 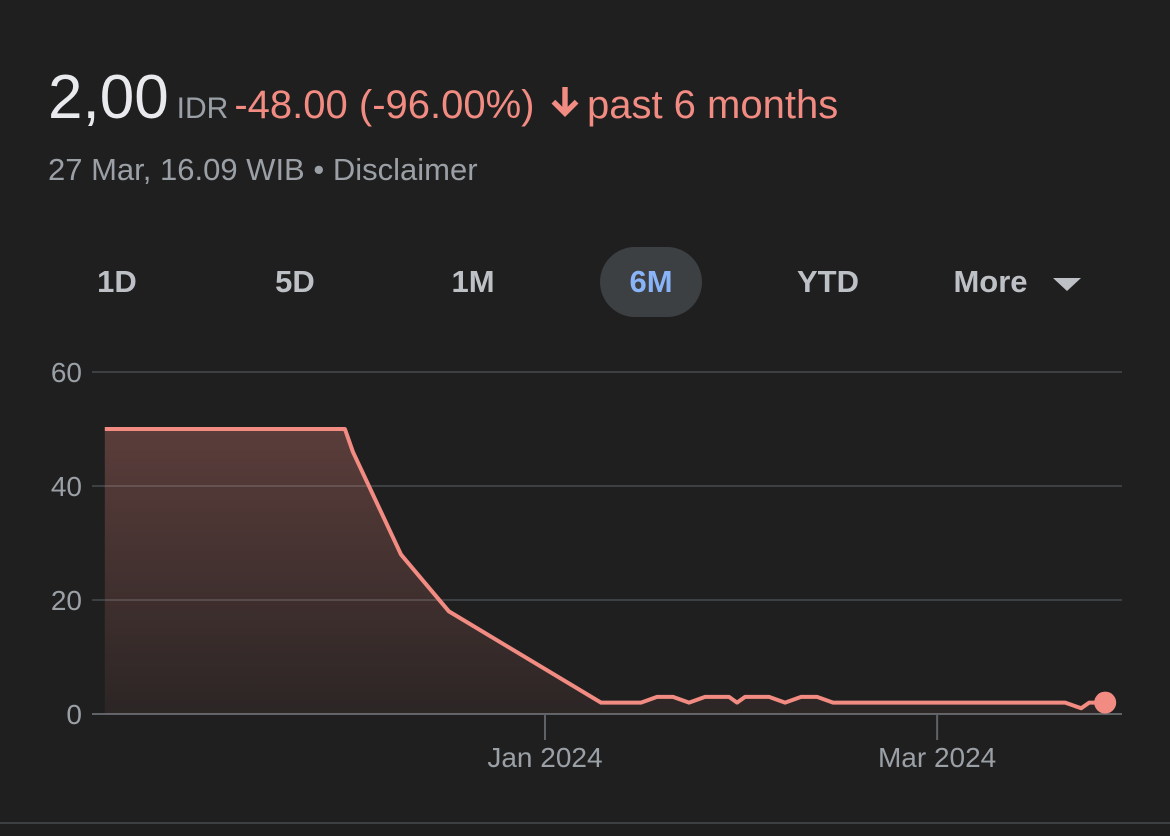 I want to click on range-tab: 1D, so click(x=117, y=282).